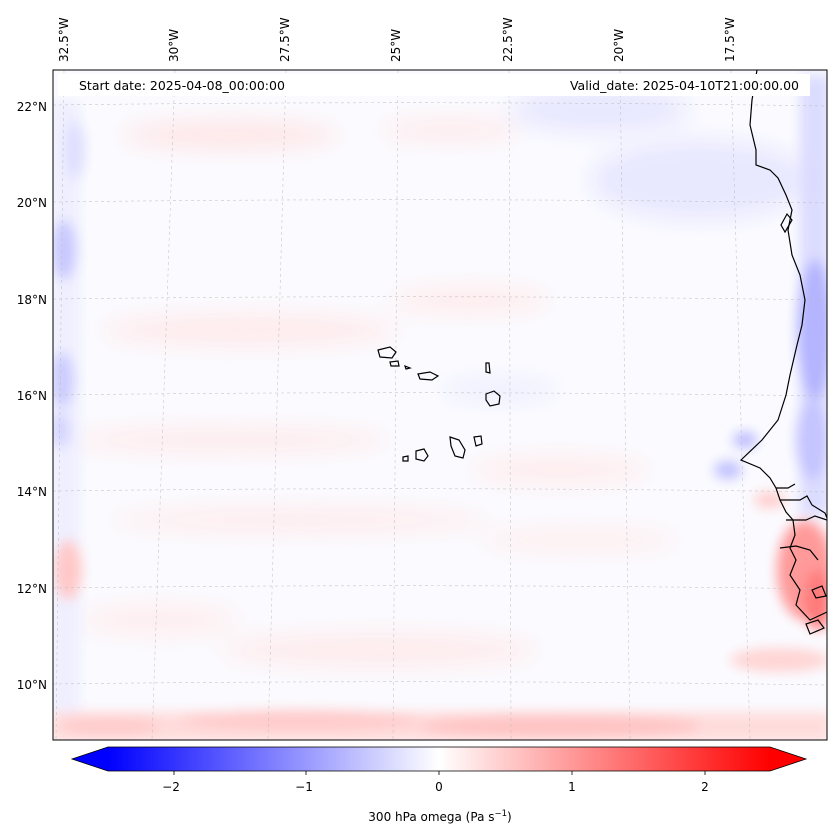  I want to click on colorbar-tick-label: −2, so click(171, 787).